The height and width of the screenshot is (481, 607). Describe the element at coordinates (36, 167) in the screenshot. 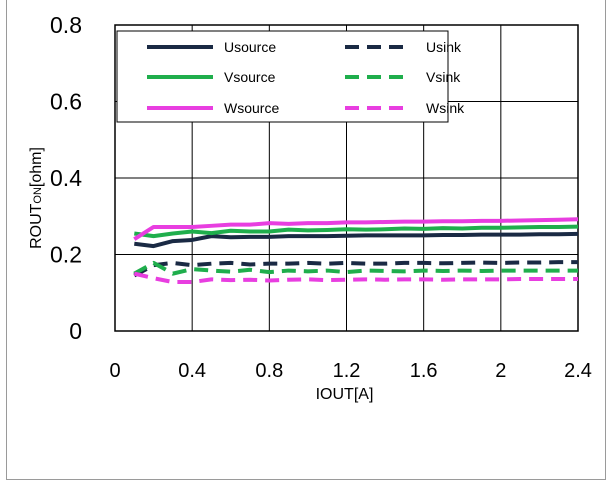

I see `y-axis-title-unit: [ohm]` at that location.